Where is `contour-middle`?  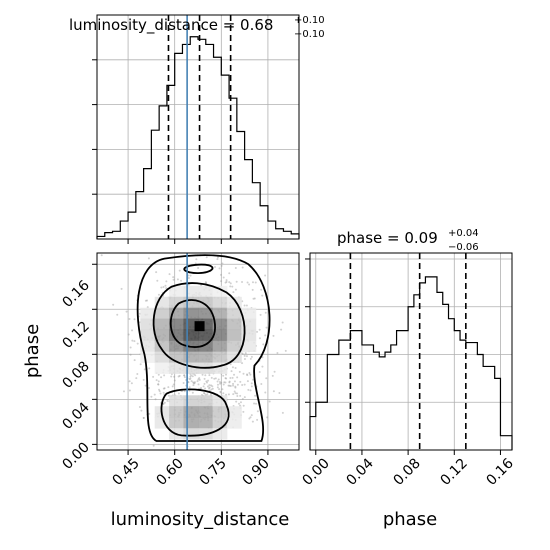
contour-middle is located at coordinates (199, 325).